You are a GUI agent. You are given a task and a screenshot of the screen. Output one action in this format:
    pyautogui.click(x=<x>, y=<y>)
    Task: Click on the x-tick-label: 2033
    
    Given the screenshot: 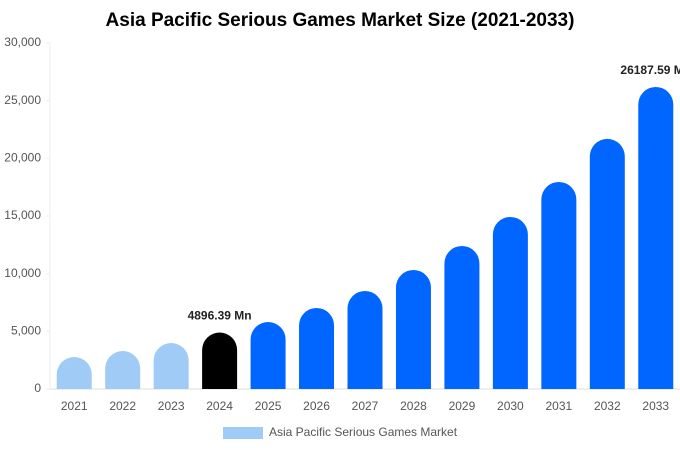 What is the action you would take?
    pyautogui.click(x=655, y=406)
    